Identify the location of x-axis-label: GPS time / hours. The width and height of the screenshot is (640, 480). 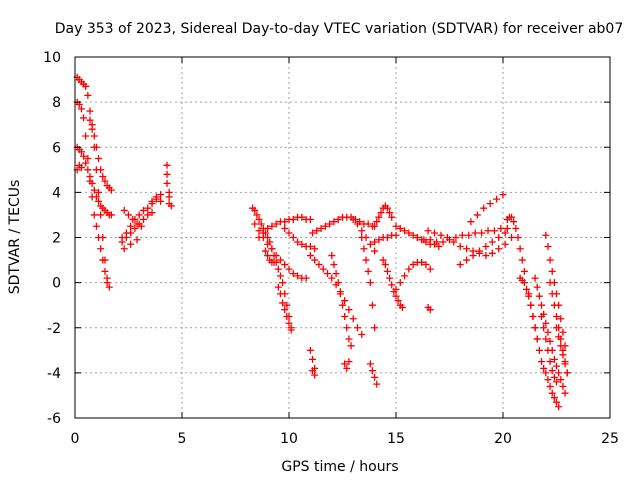
(339, 467).